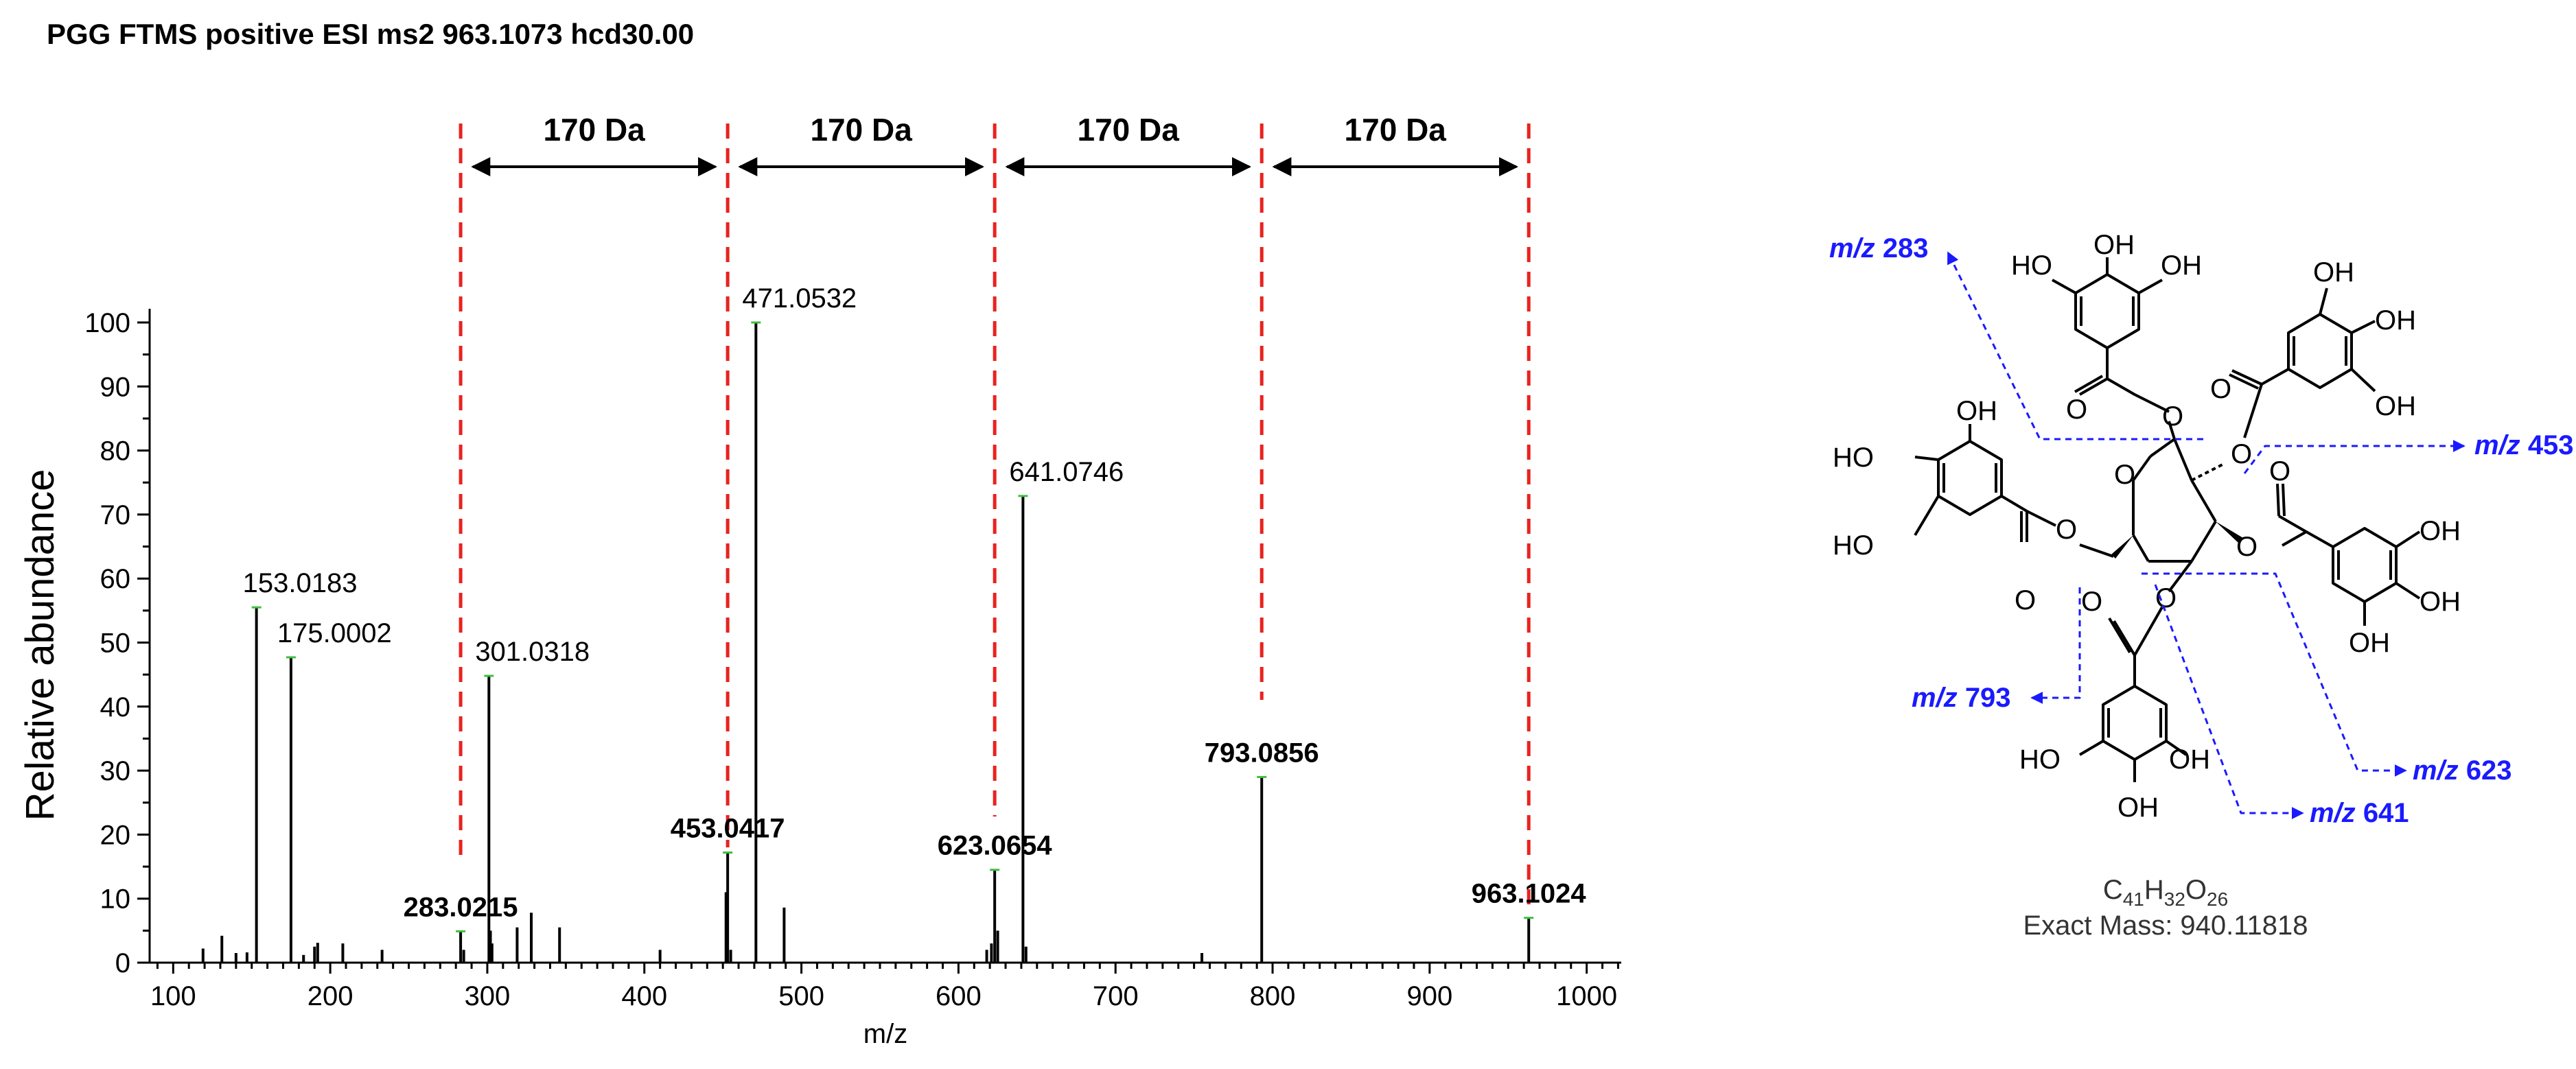 The height and width of the screenshot is (1069, 2576). What do you see at coordinates (644, 996) in the screenshot?
I see `x-tick-label: 400` at bounding box center [644, 996].